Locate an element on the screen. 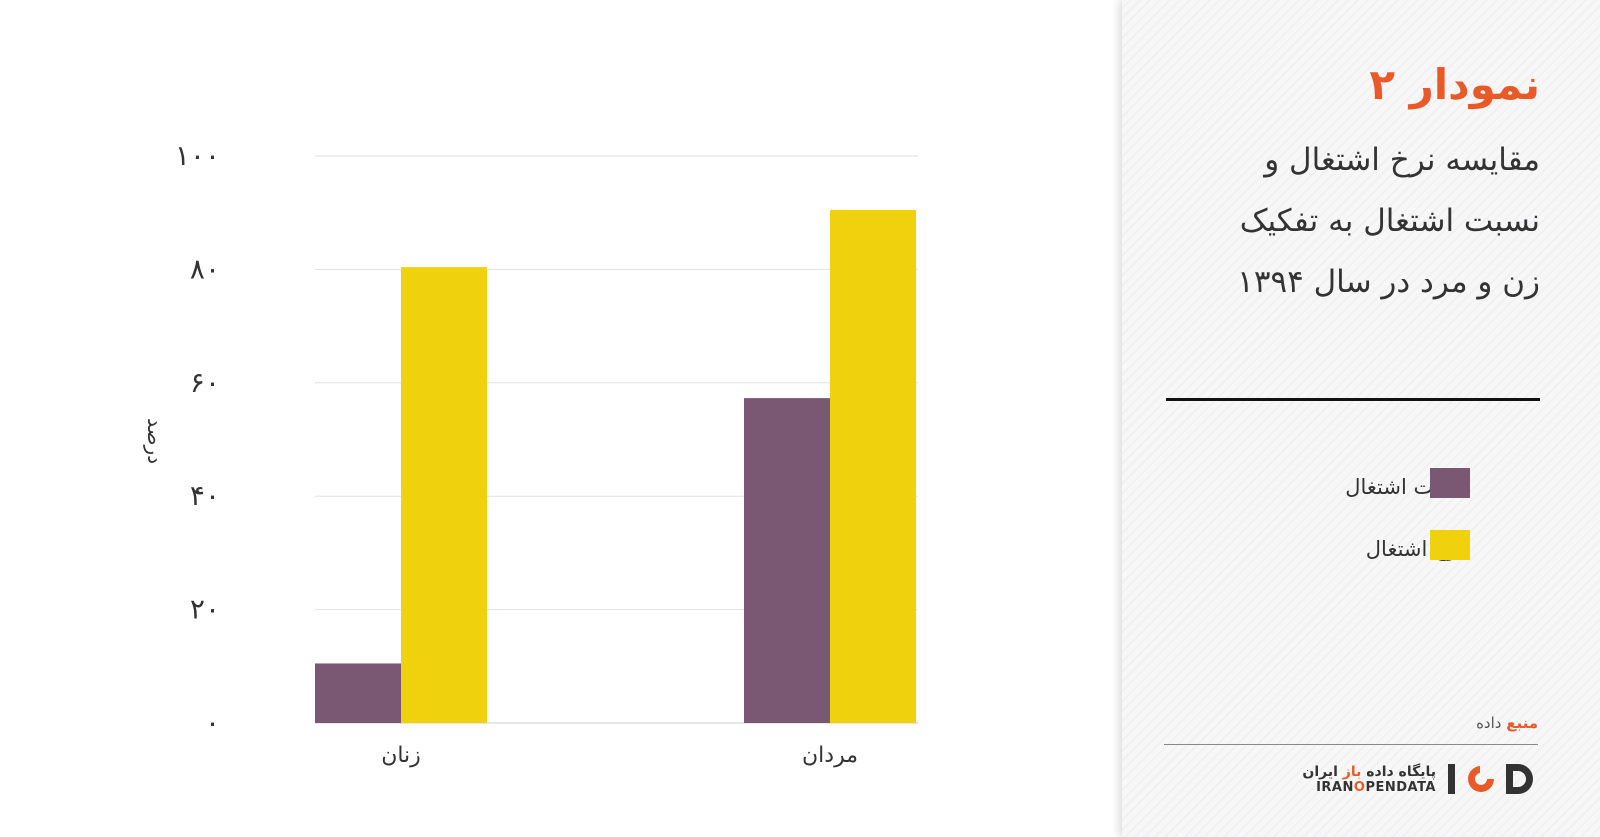 This screenshot has width=1600, height=837. title-divider is located at coordinates (1353, 399).